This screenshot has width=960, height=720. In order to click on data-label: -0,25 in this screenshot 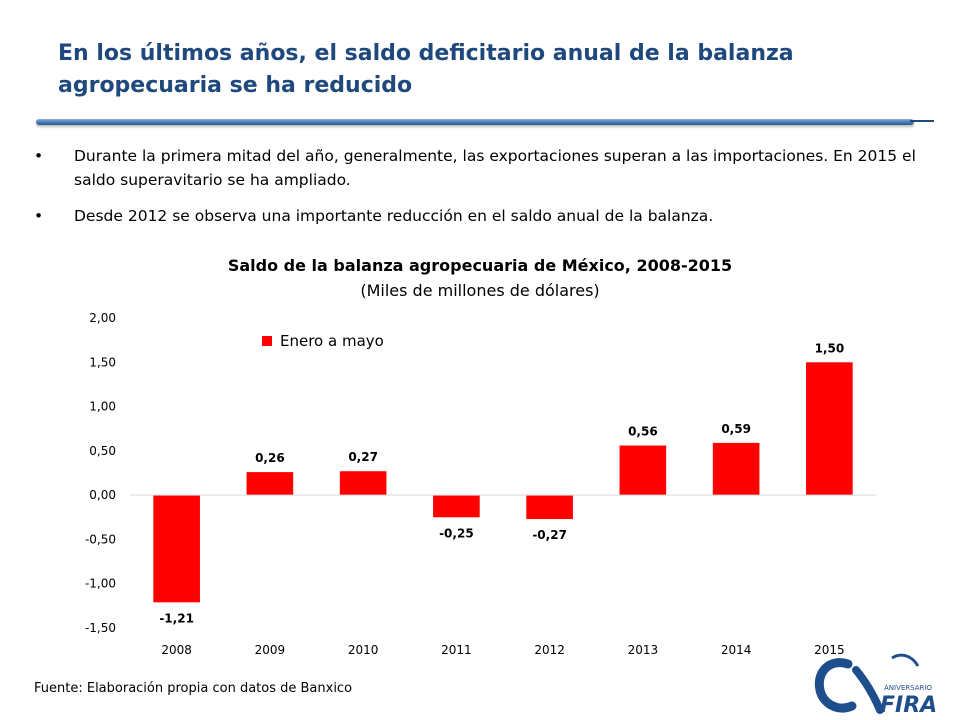, I will do `click(456, 533)`.